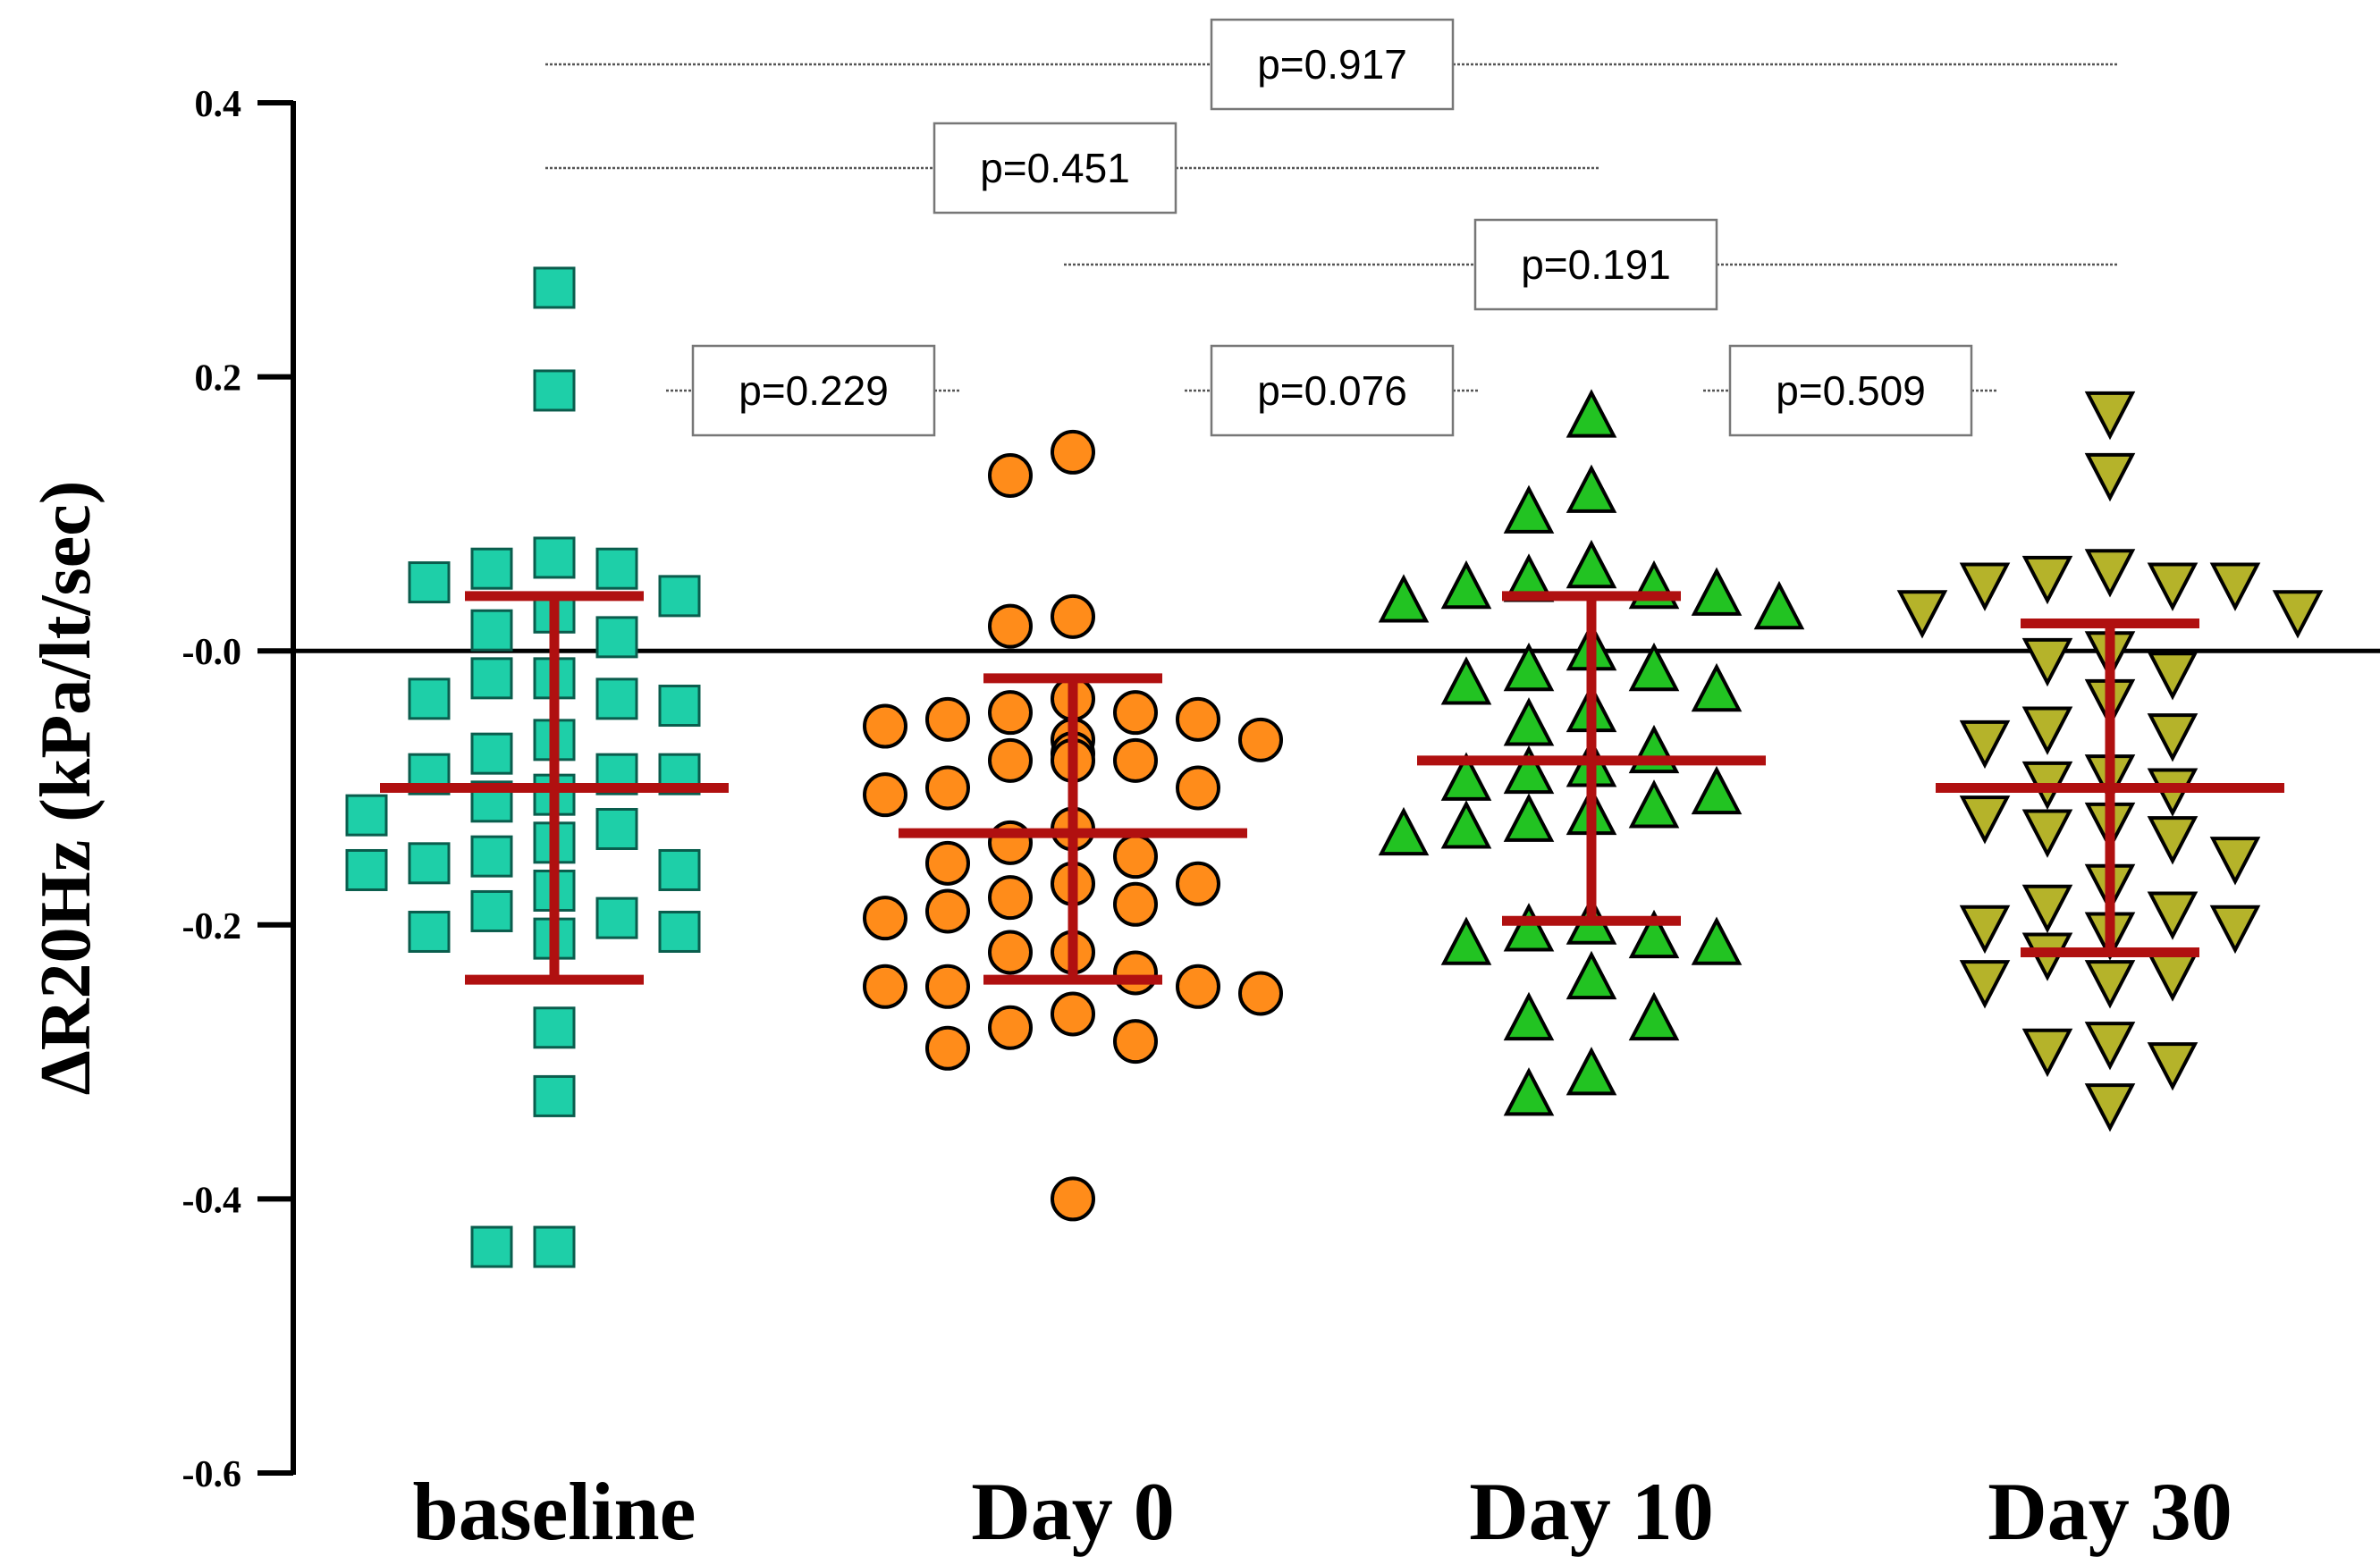  I want to click on p-value-label: p=0.191, so click(1596, 264).